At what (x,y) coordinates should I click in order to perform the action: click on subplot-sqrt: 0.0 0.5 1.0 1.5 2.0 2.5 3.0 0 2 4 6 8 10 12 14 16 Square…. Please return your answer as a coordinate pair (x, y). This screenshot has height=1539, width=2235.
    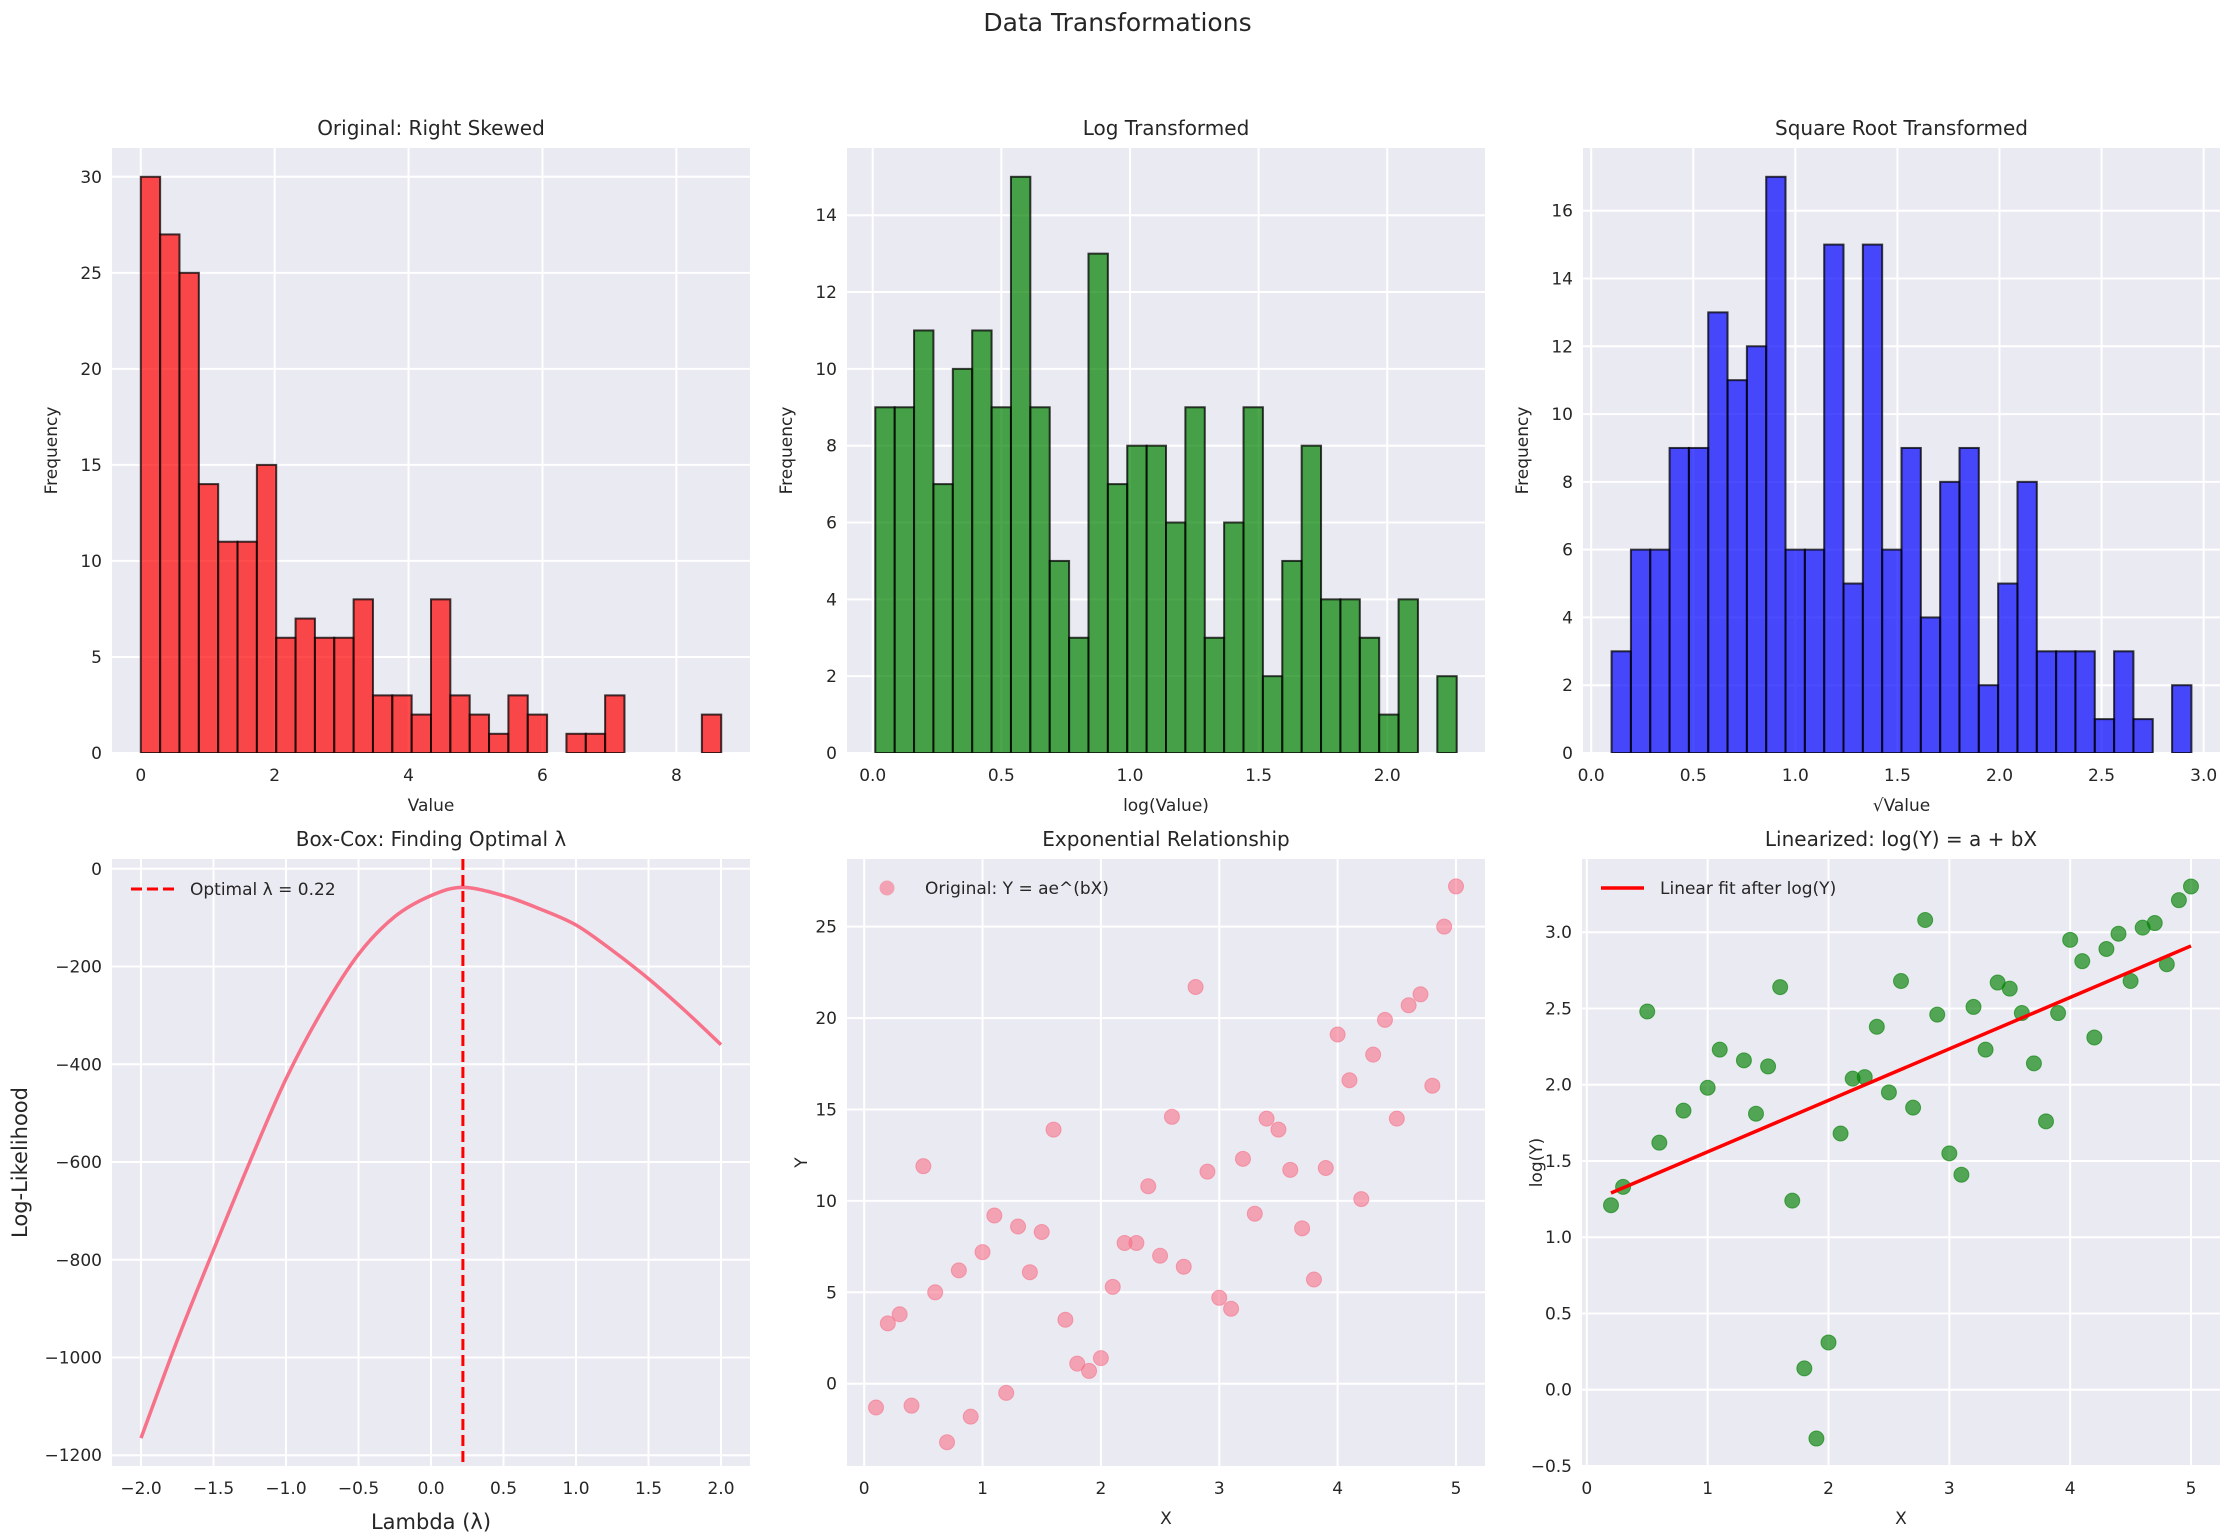
    Looking at the image, I should click on (1866, 466).